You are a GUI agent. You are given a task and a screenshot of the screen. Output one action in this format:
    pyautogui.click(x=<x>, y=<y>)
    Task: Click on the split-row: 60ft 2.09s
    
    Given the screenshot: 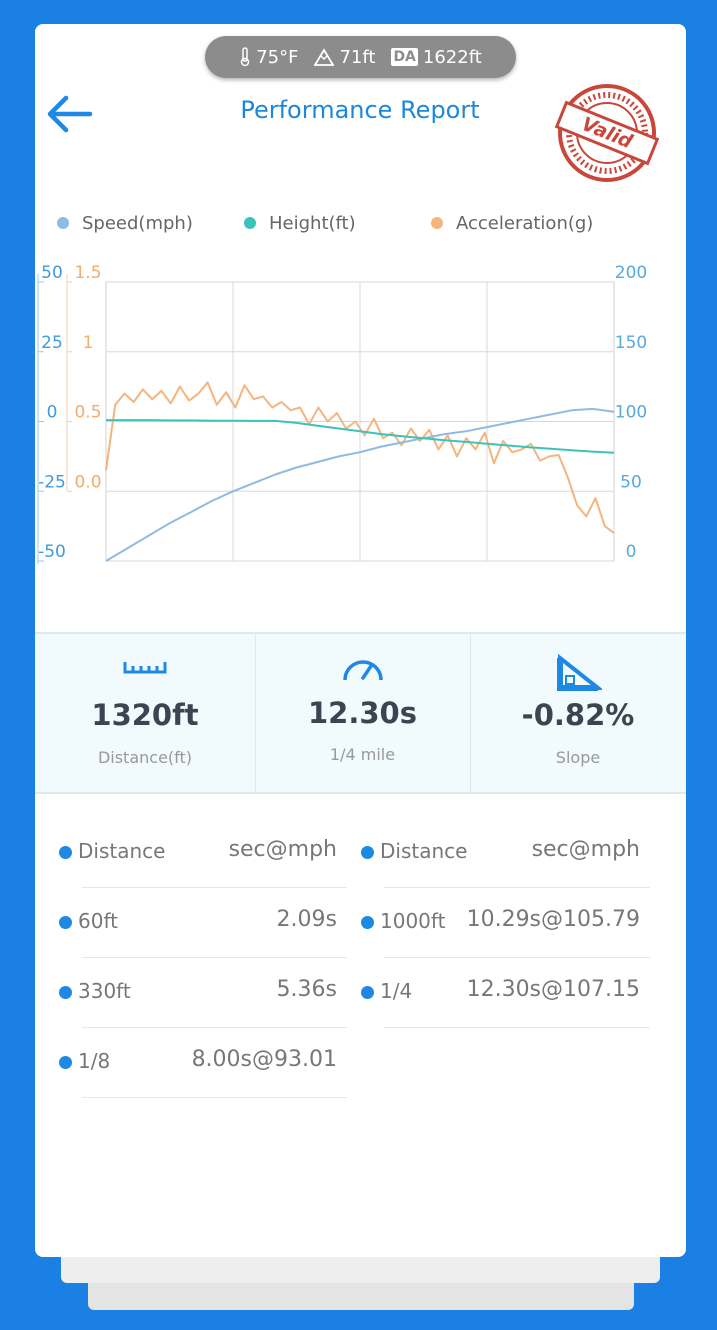 What is the action you would take?
    pyautogui.click(x=203, y=923)
    